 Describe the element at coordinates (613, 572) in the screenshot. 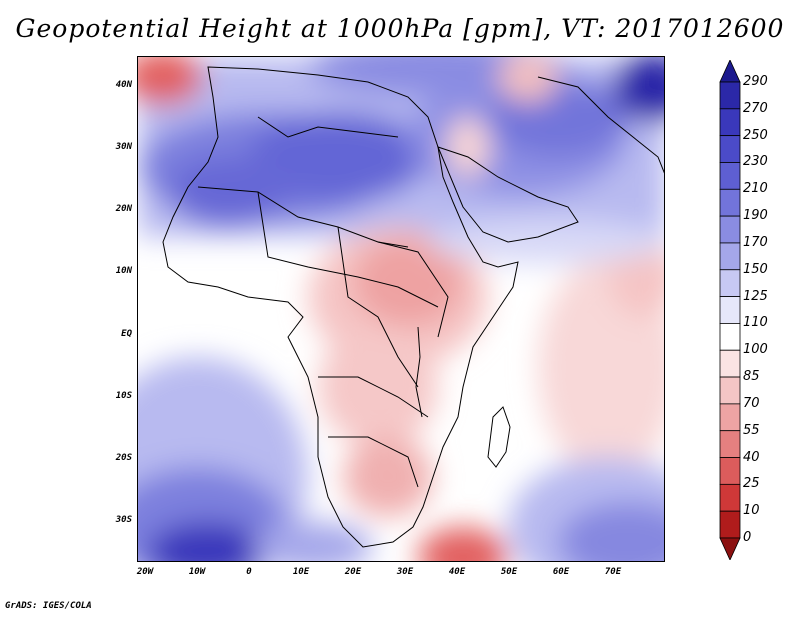

I see `lon-label-70e: 70E` at that location.